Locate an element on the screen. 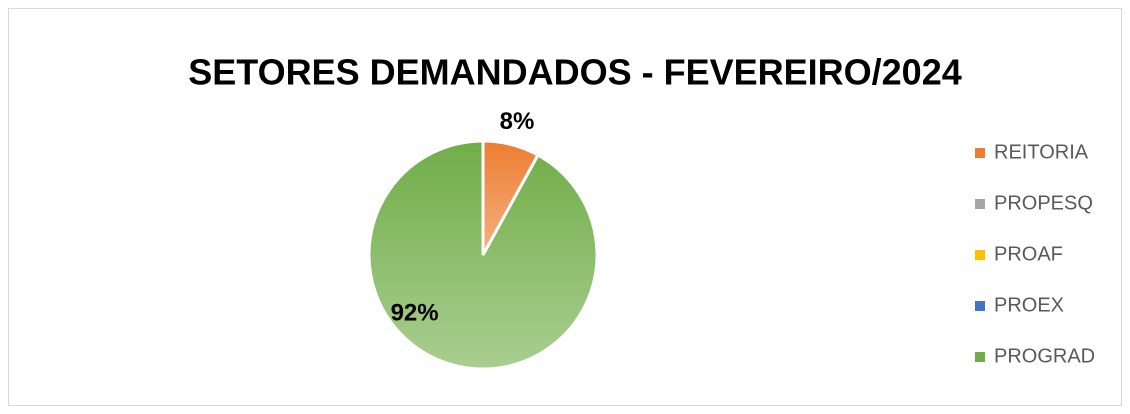 The image size is (1130, 414). legend-label: PROPESQ is located at coordinates (1043, 203).